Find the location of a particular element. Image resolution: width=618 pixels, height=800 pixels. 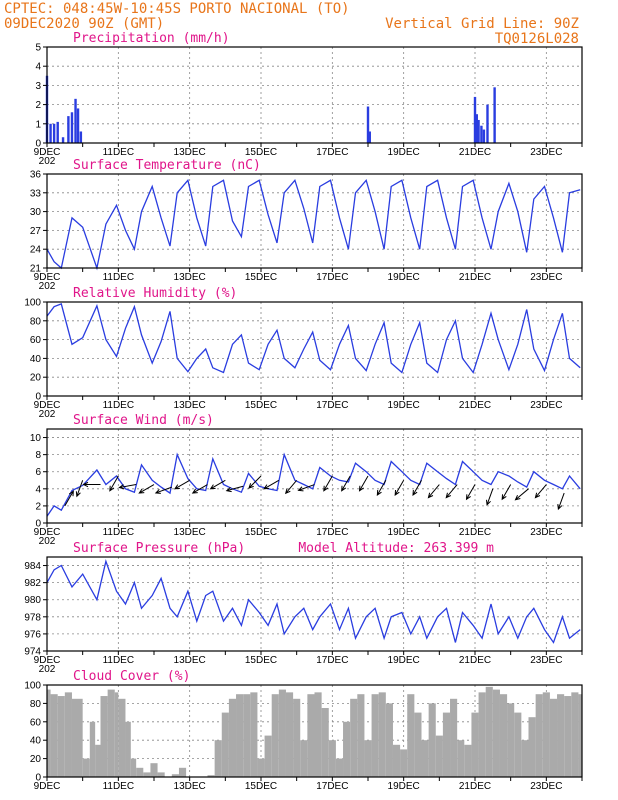

panel-title: Surface Pressure (hPa) is located at coordinates (159, 548).